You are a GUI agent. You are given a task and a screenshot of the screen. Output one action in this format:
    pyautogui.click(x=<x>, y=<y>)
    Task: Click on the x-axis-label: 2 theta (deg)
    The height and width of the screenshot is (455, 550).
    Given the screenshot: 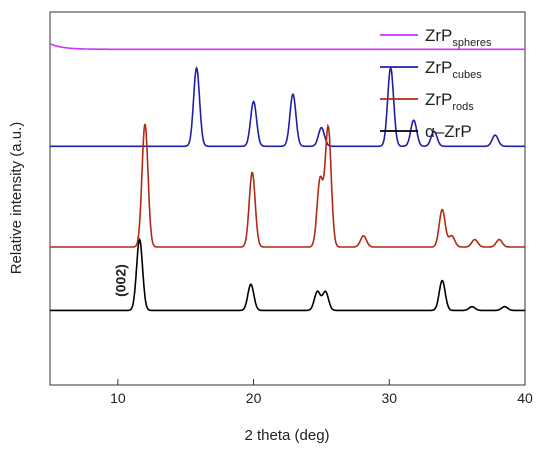 What is the action you would take?
    pyautogui.click(x=286, y=435)
    